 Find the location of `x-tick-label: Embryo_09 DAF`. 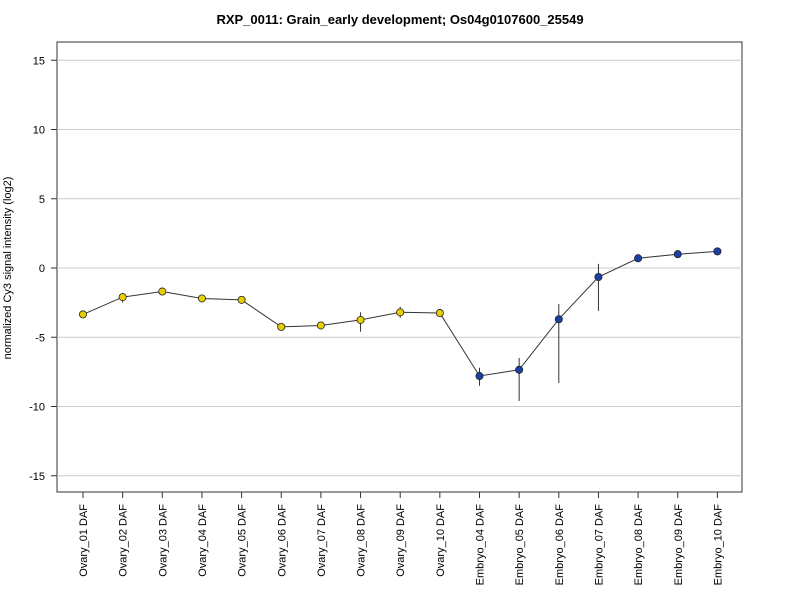

x-tick-label: Embryo_09 DAF is located at coordinates (679, 545).